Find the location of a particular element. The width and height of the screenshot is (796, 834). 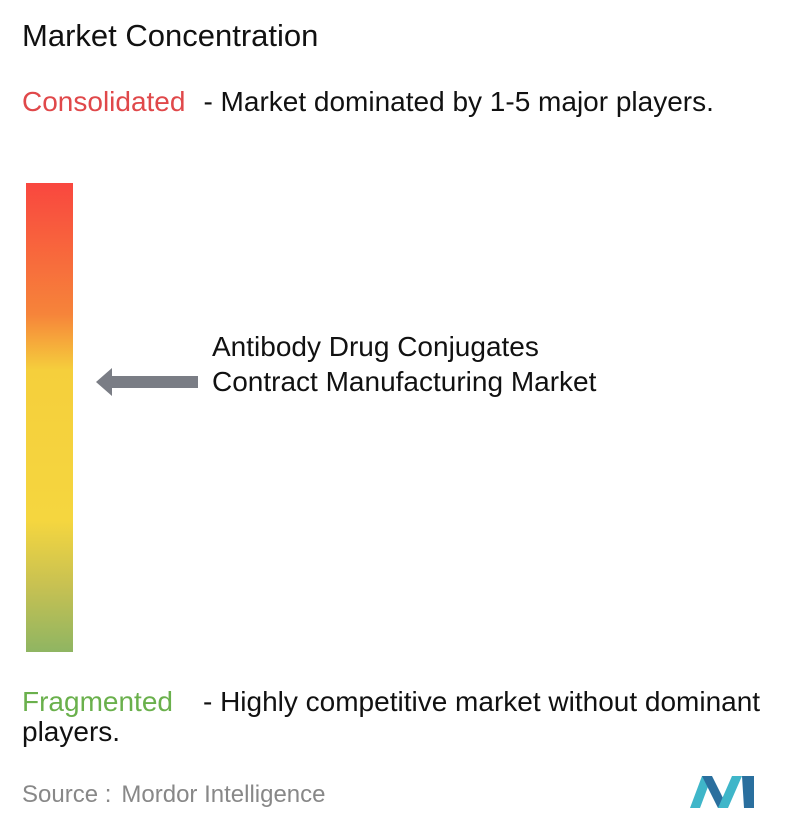

arrow is located at coordinates (147, 382).